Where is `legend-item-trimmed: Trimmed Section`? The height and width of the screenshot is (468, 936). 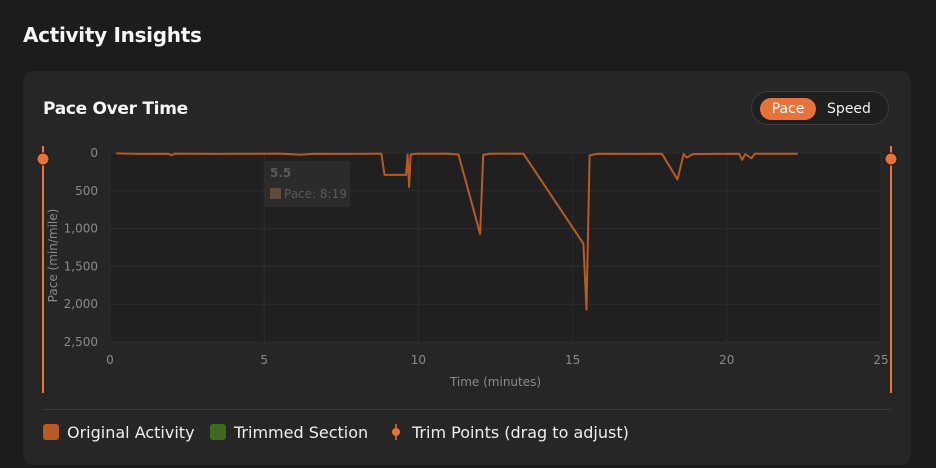 legend-item-trimmed: Trimmed Section is located at coordinates (289, 432).